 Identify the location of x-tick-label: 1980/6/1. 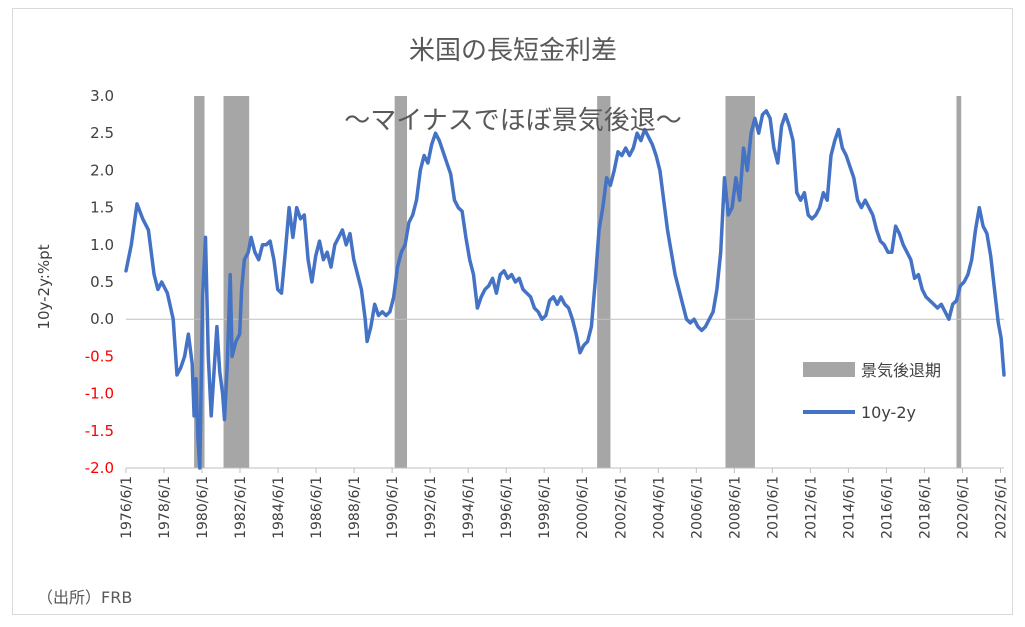
(203, 507).